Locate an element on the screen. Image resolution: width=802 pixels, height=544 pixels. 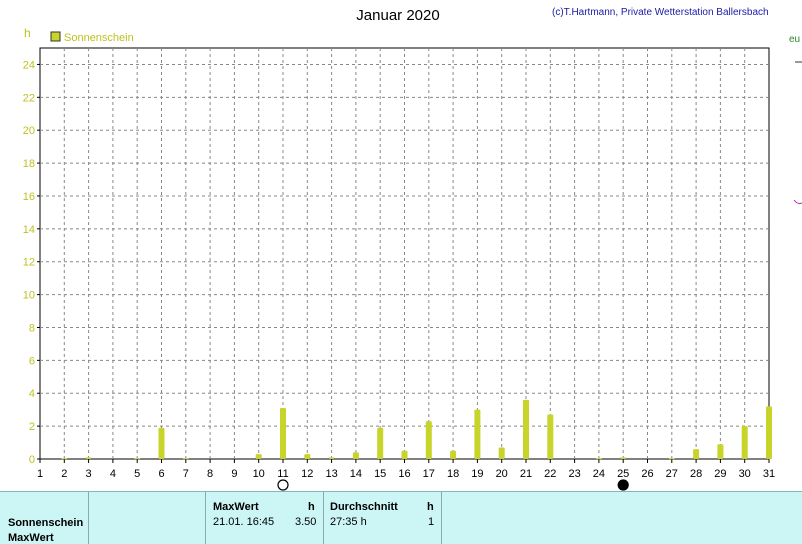
y-tick-label: 22 is located at coordinates (29, 98).